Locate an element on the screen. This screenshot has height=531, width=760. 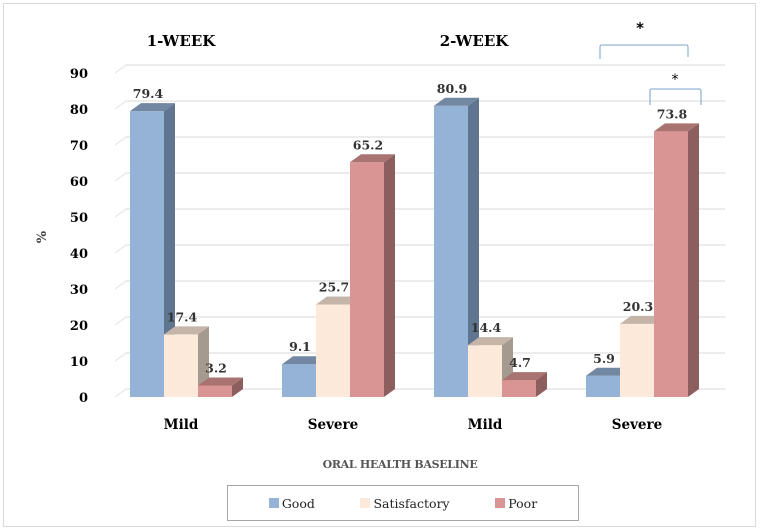
x-axis-label: ORAL HEALTH BASELINE is located at coordinates (400, 464).